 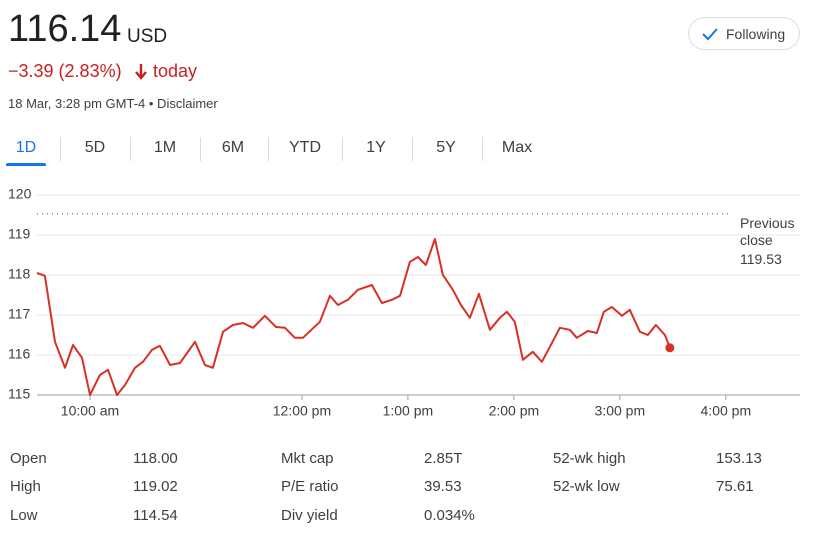 What do you see at coordinates (302, 411) in the screenshot?
I see `x-tick-label: 12:00 pm` at bounding box center [302, 411].